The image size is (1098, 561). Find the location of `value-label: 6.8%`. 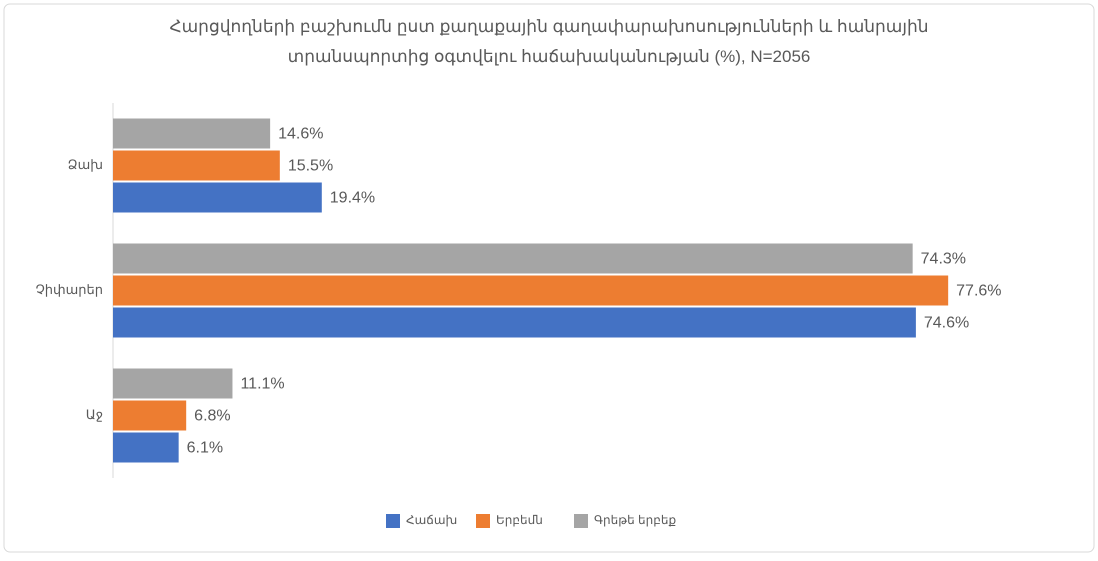

value-label: 6.8% is located at coordinates (212, 416).